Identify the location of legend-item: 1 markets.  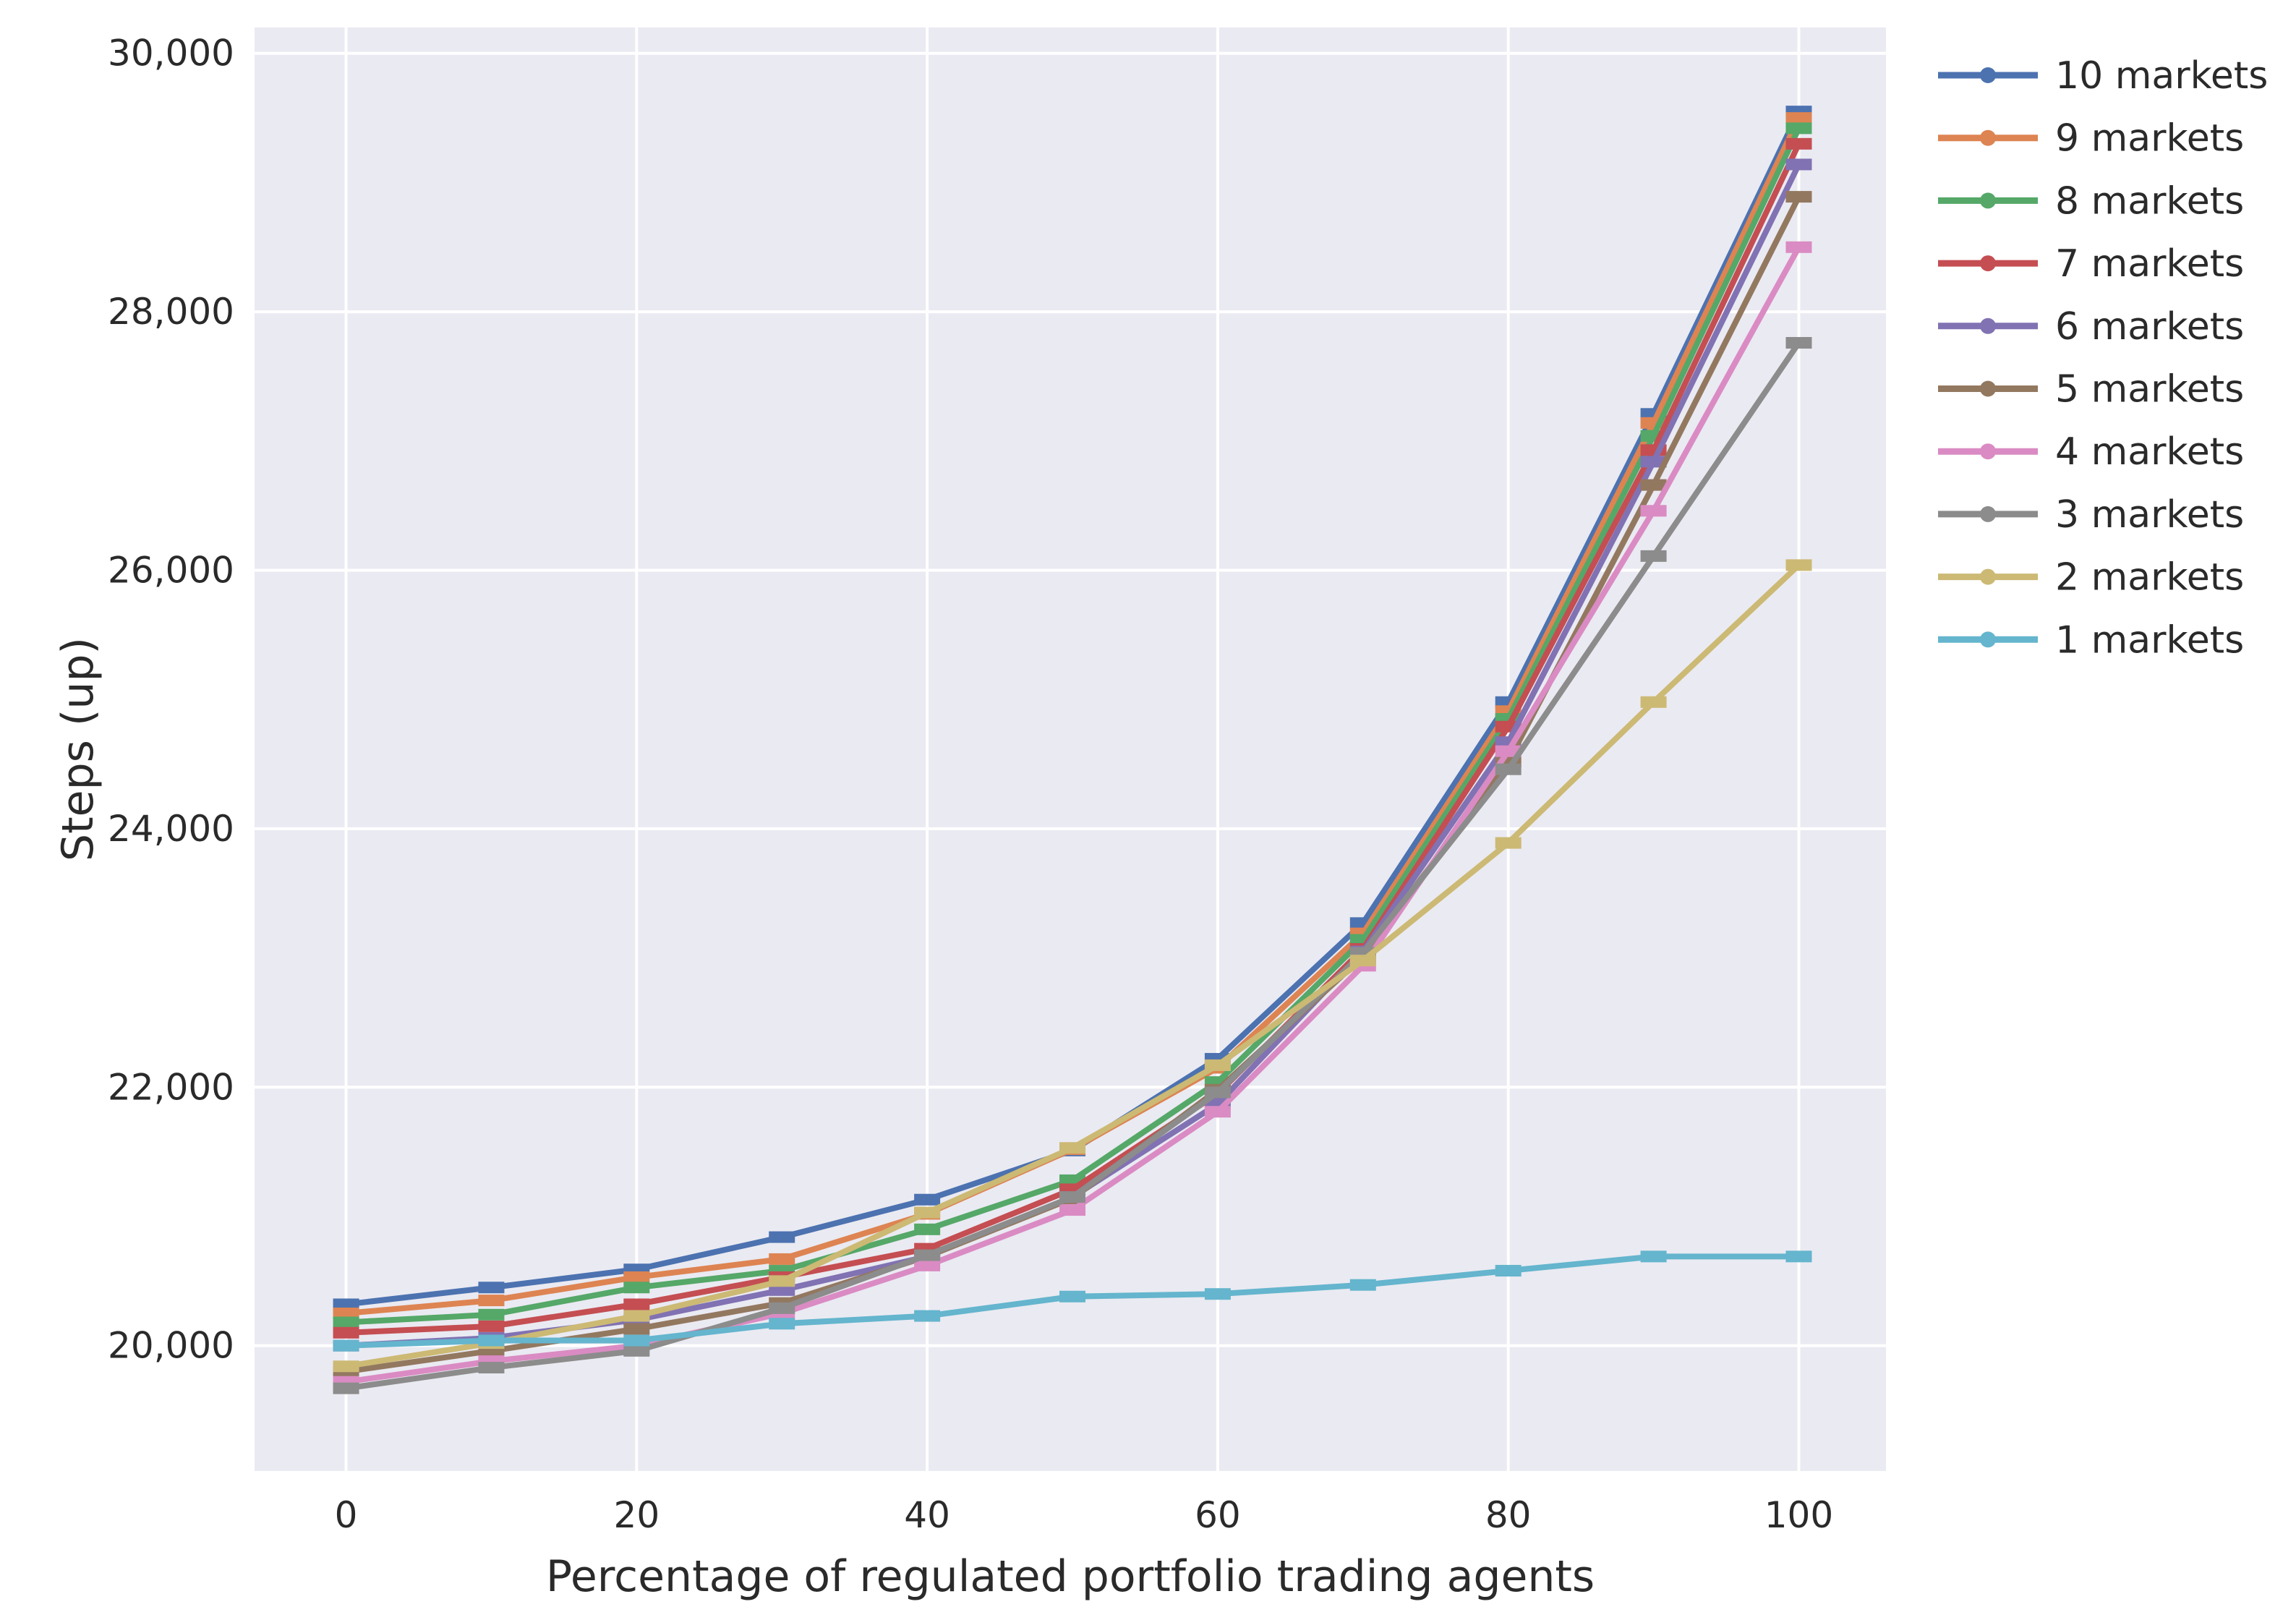
(2091, 640).